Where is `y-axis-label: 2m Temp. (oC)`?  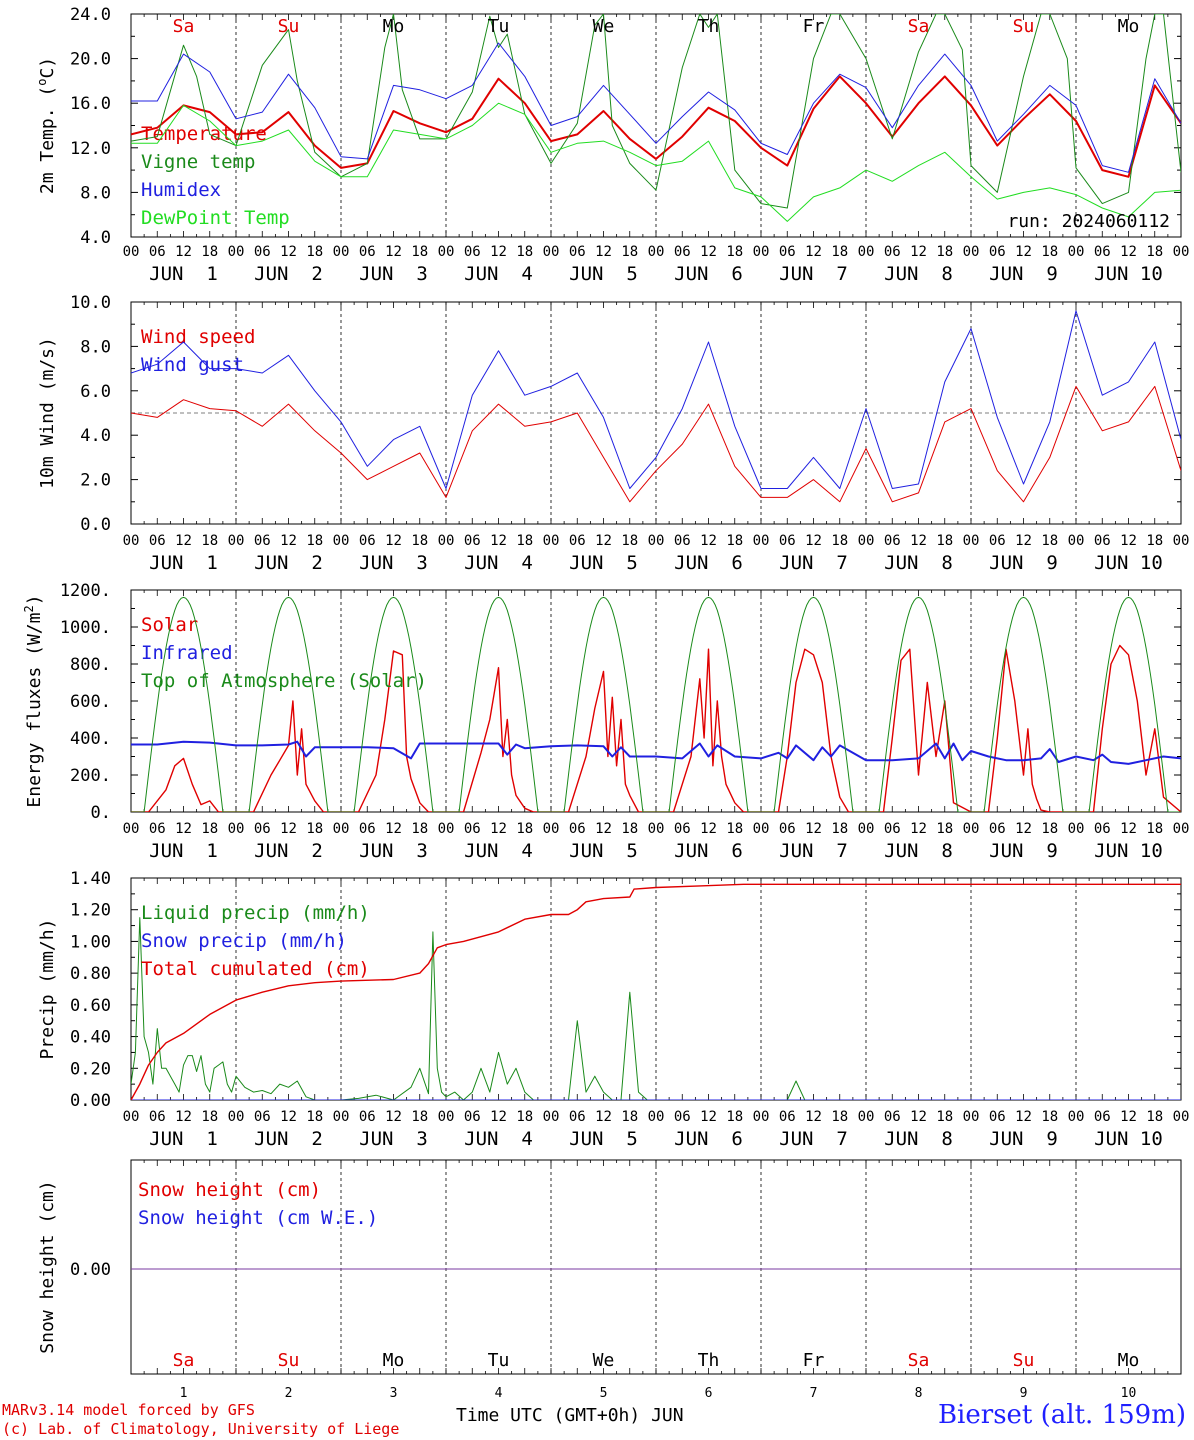 y-axis-label: 2m Temp. (oC) is located at coordinates (46, 125).